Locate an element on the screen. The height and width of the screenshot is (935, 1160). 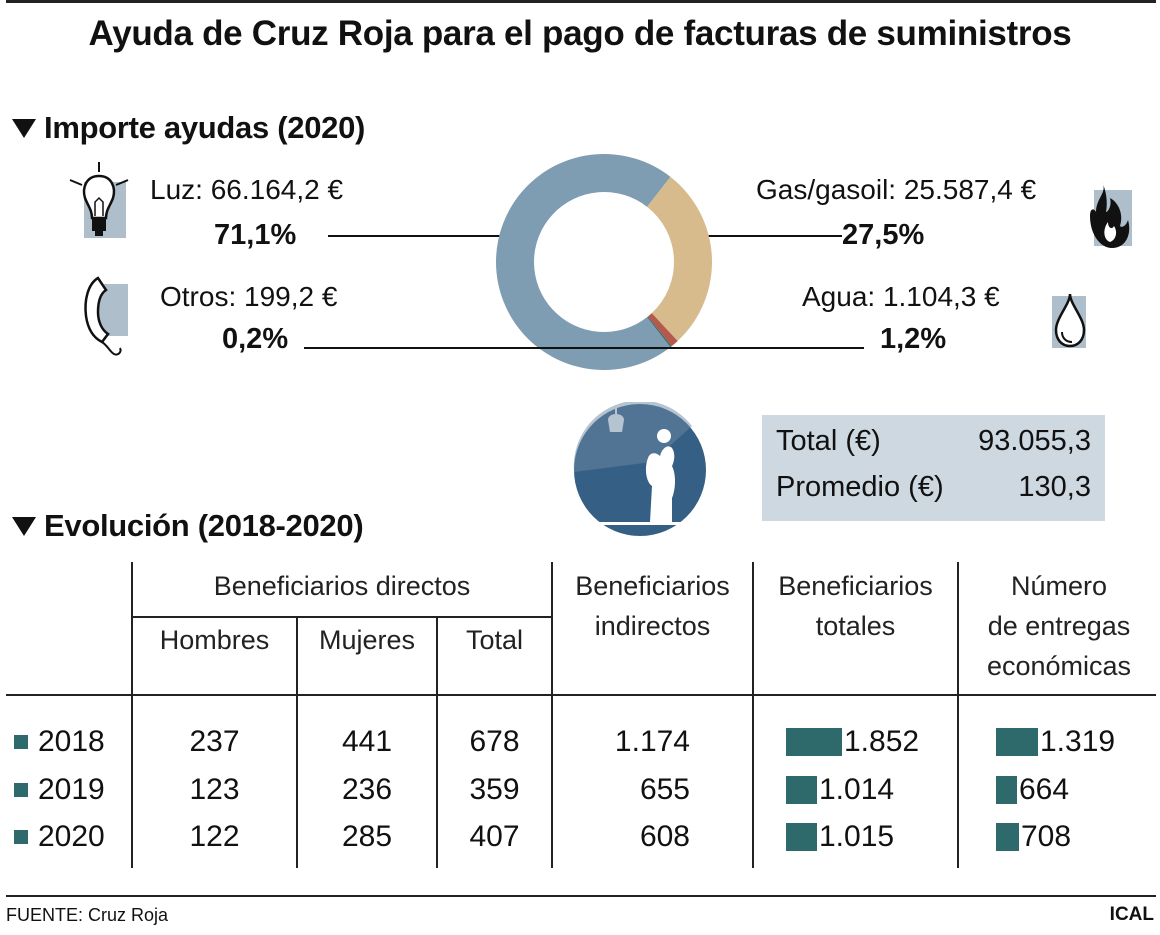
gas-percent: 27,5% is located at coordinates (883, 235).